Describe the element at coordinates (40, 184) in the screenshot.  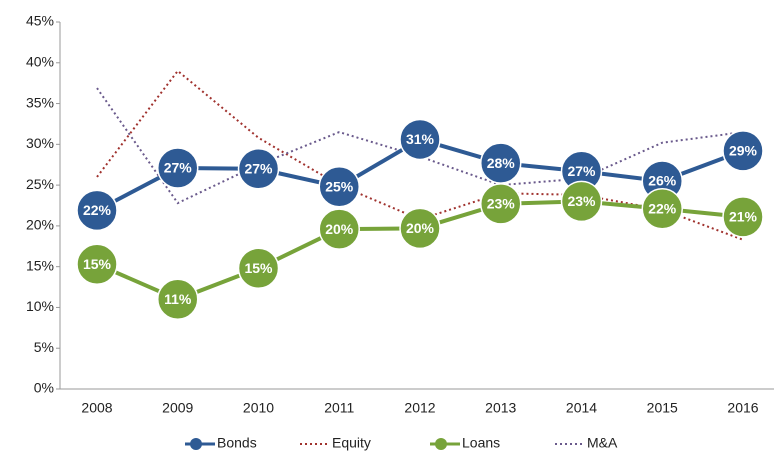
I see `y-tick-label: 25%` at that location.